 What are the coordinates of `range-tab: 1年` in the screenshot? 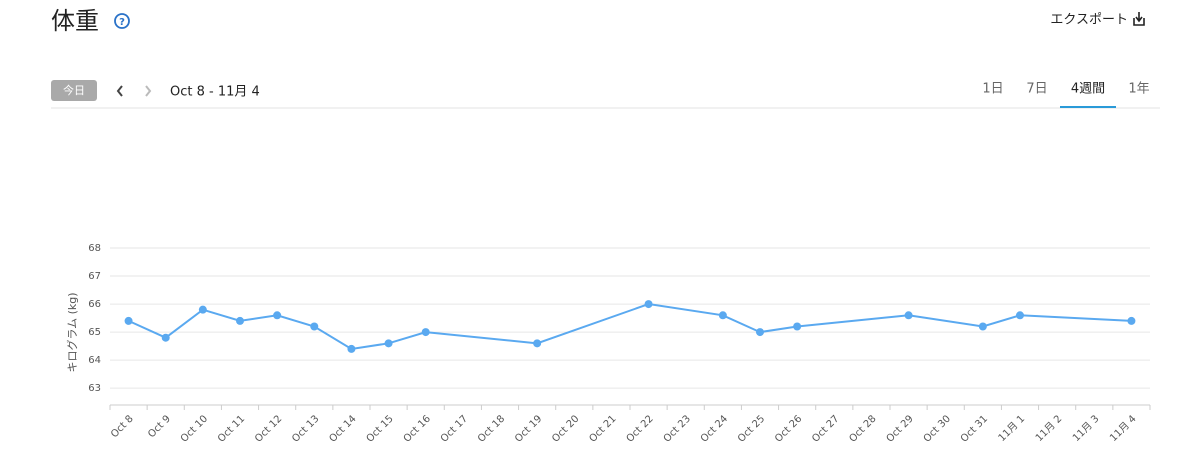 It's located at (1138, 89).